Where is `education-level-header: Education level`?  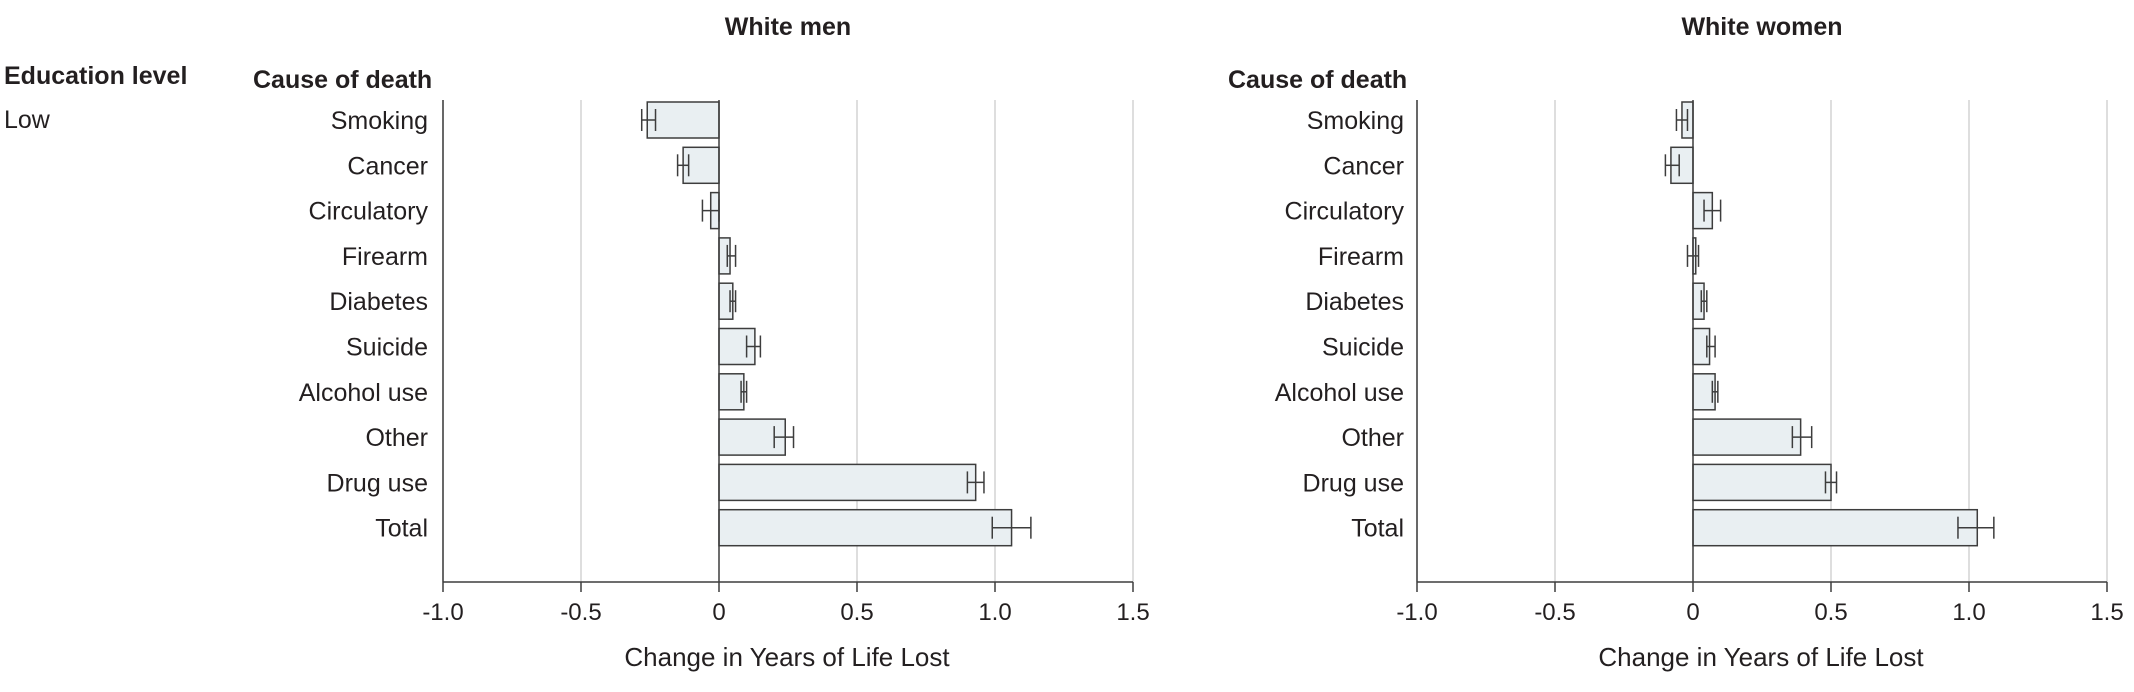
education-level-header: Education level is located at coordinates (96, 76).